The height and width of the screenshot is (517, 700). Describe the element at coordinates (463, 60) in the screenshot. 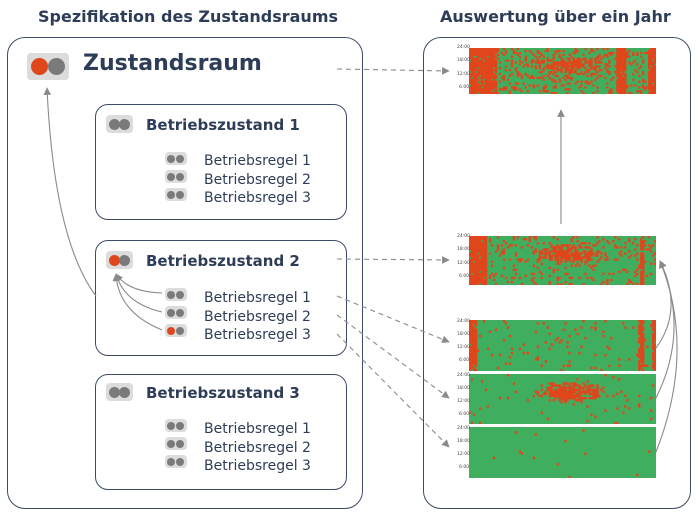

I see `tick-label: 18:00` at that location.